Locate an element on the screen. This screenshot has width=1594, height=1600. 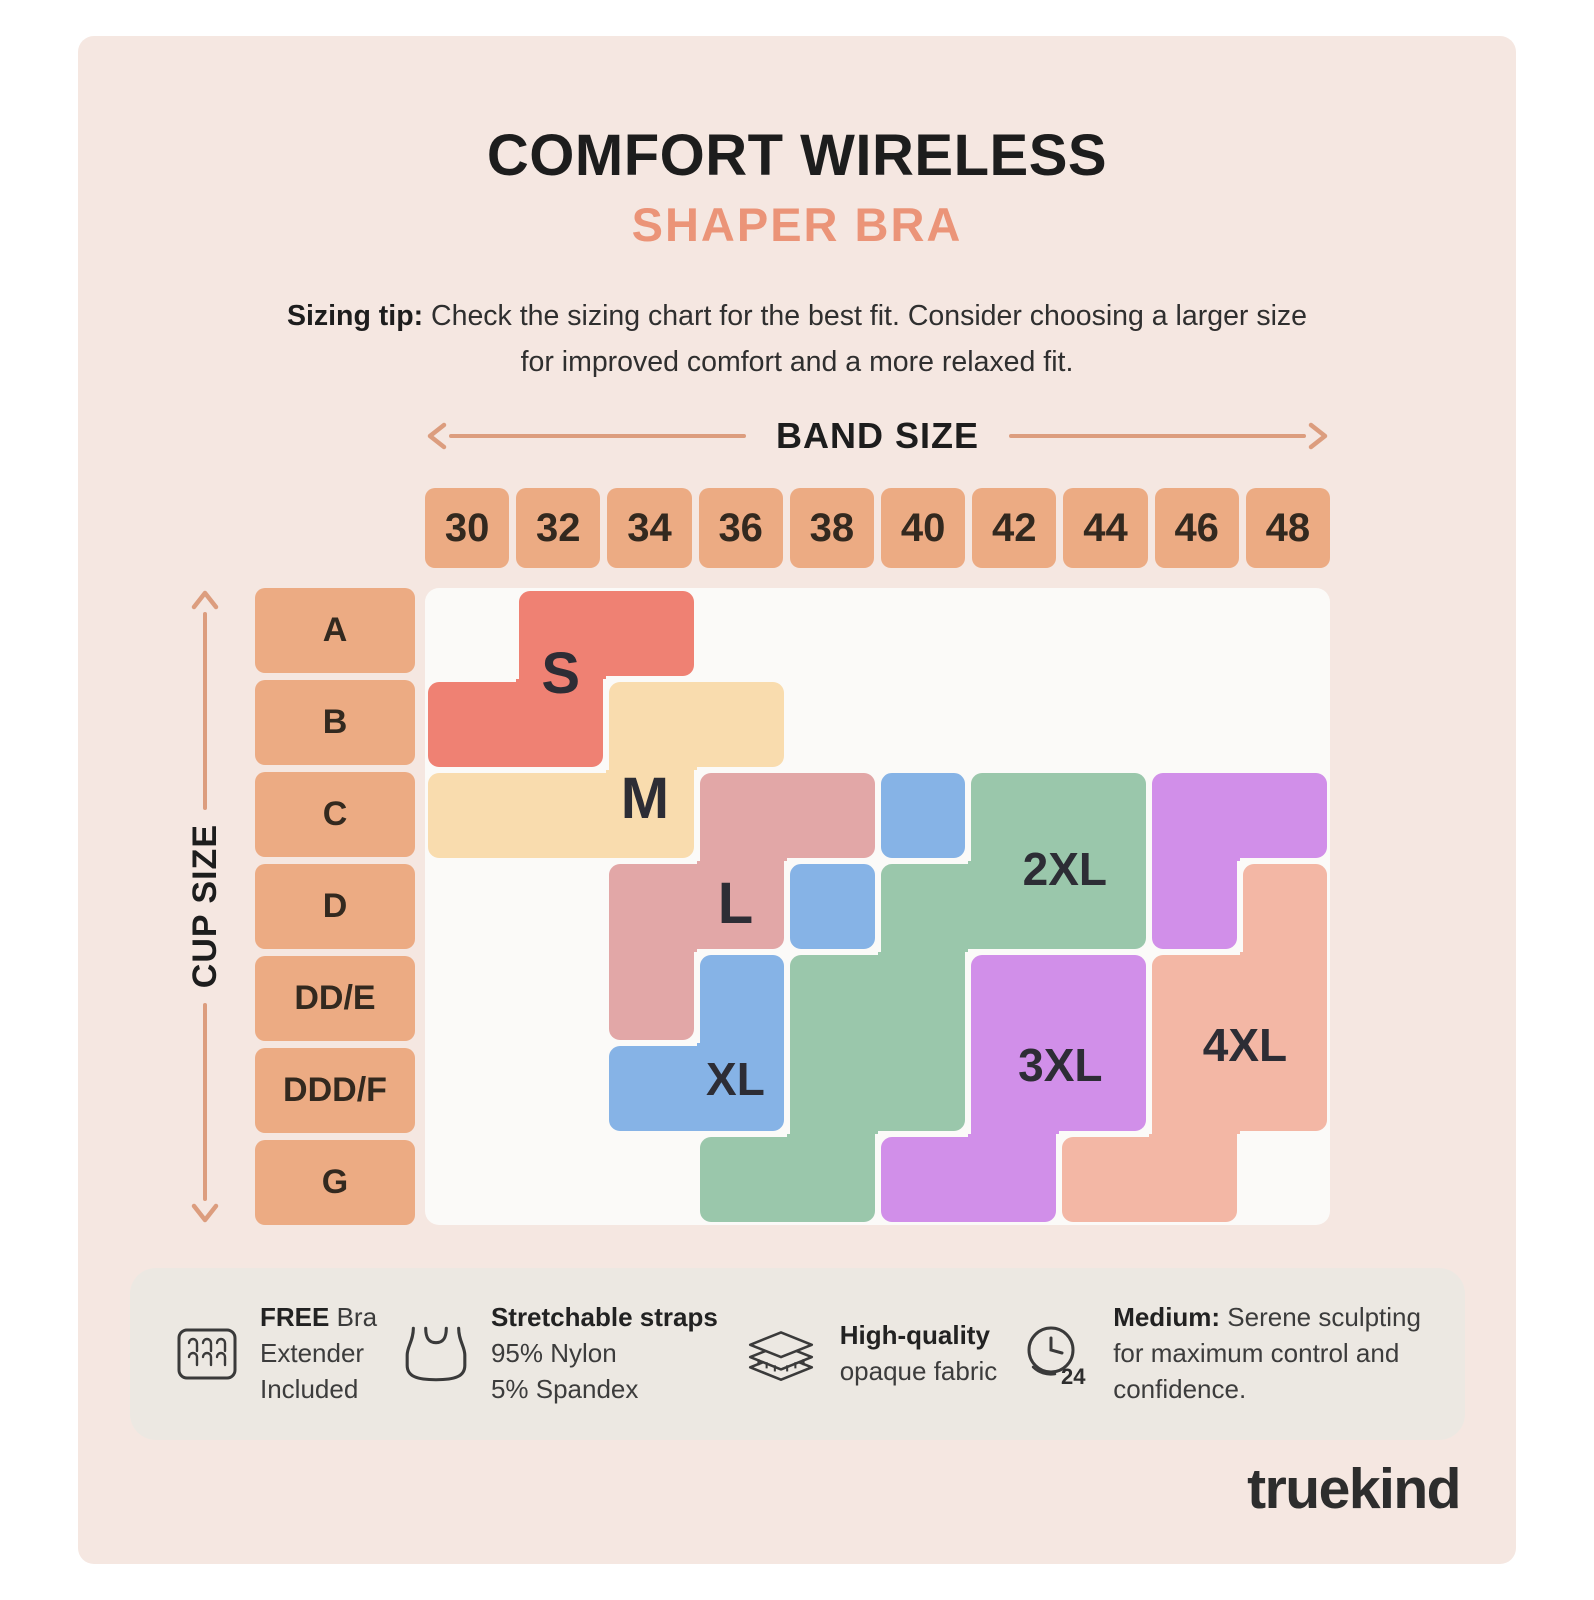
band-size-axis: BAND SIZE is located at coordinates (877, 435).